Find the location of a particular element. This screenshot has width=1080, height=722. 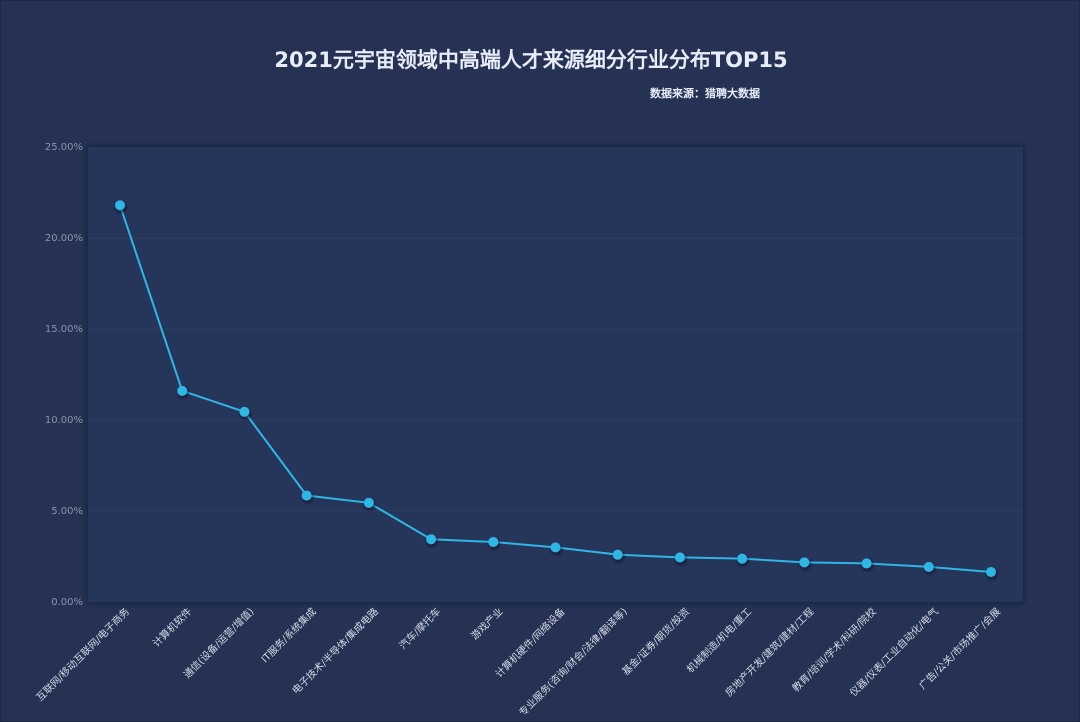

y-tick-label: 10.00% is located at coordinates (64, 420).